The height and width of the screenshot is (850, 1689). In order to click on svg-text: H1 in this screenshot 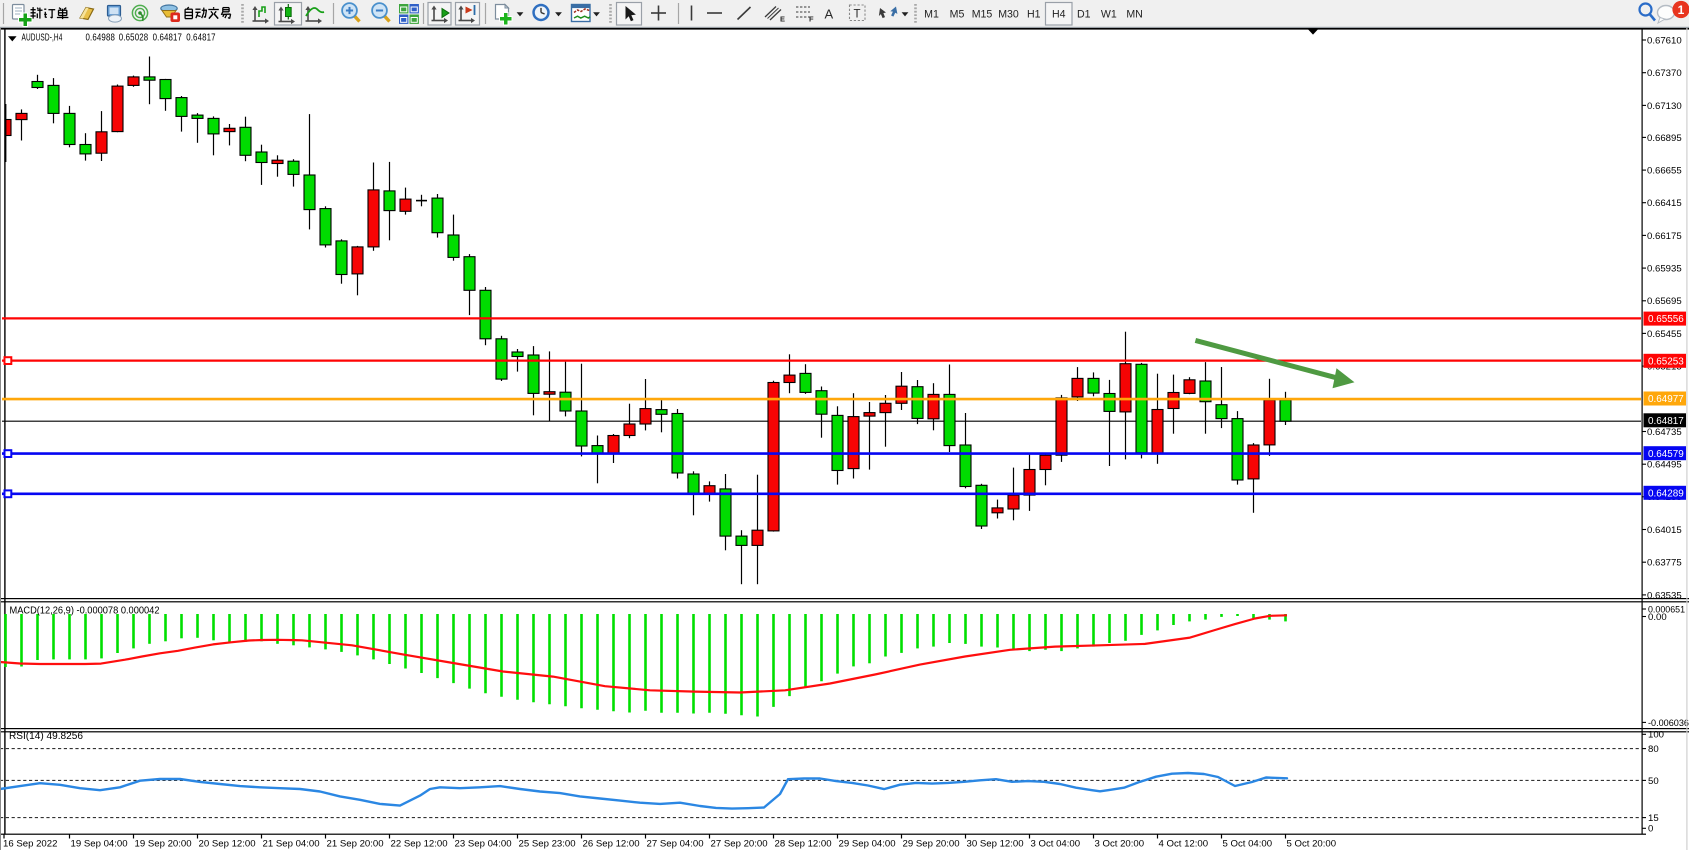, I will do `click(1034, 15)`.